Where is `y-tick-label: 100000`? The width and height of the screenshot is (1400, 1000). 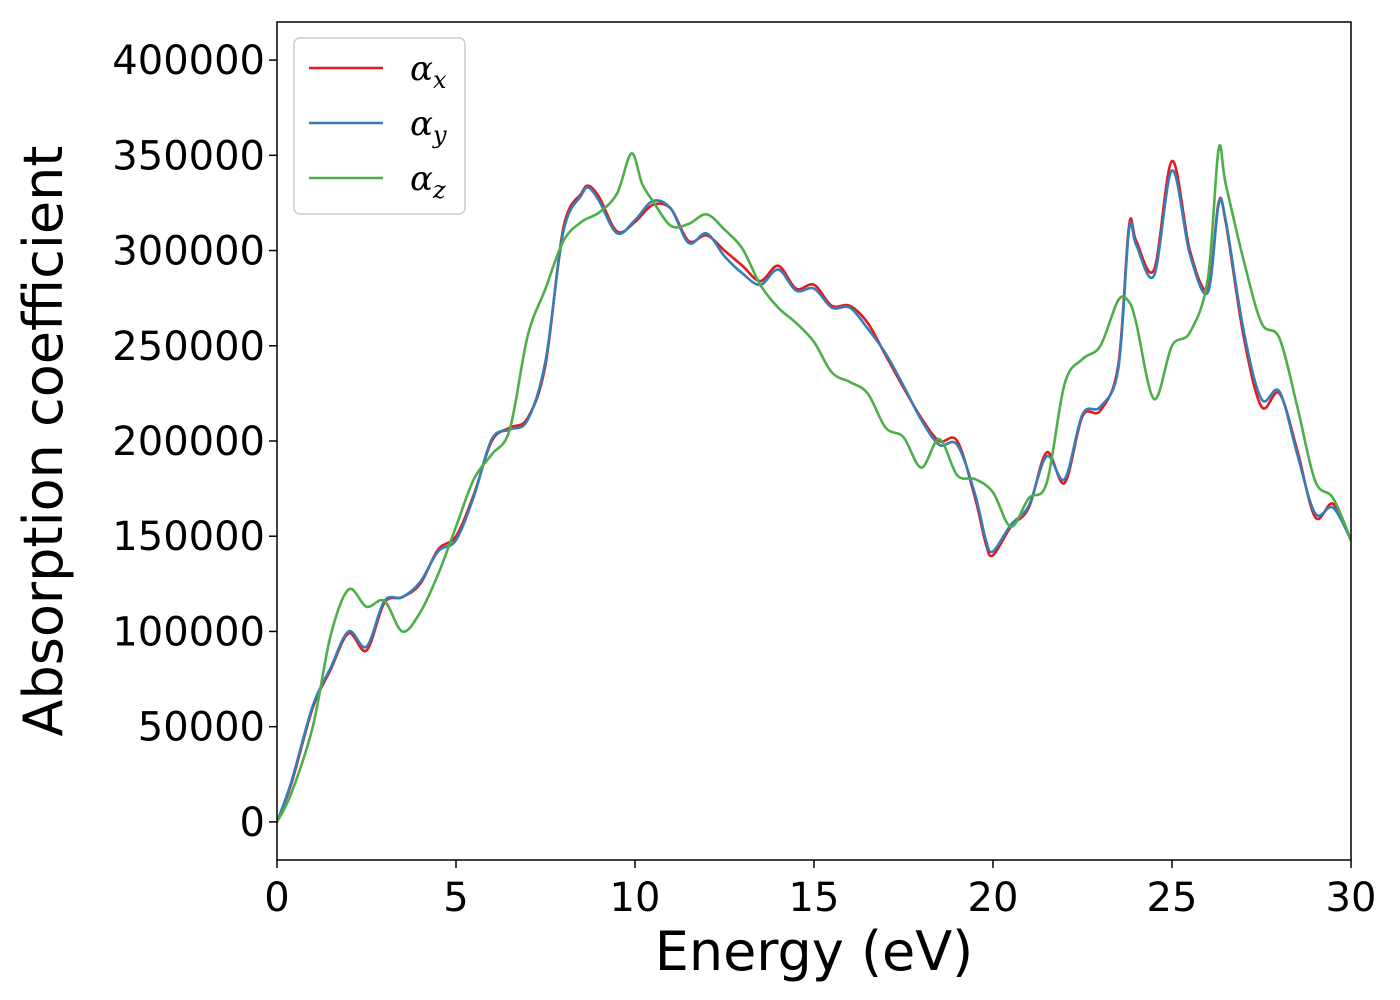
y-tick-label: 100000 is located at coordinates (188, 632).